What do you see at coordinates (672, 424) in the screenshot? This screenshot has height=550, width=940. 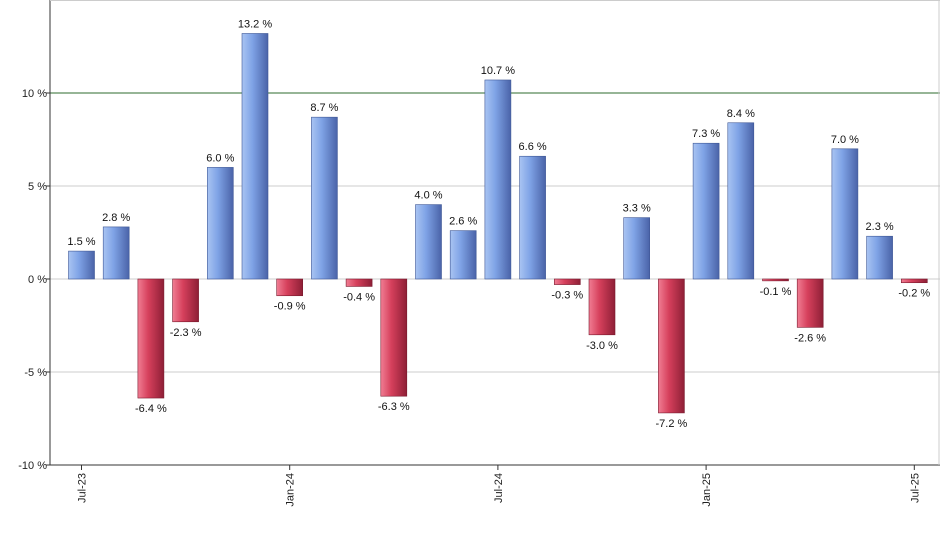 I see `data-label-Dec-24: -7.2 %` at bounding box center [672, 424].